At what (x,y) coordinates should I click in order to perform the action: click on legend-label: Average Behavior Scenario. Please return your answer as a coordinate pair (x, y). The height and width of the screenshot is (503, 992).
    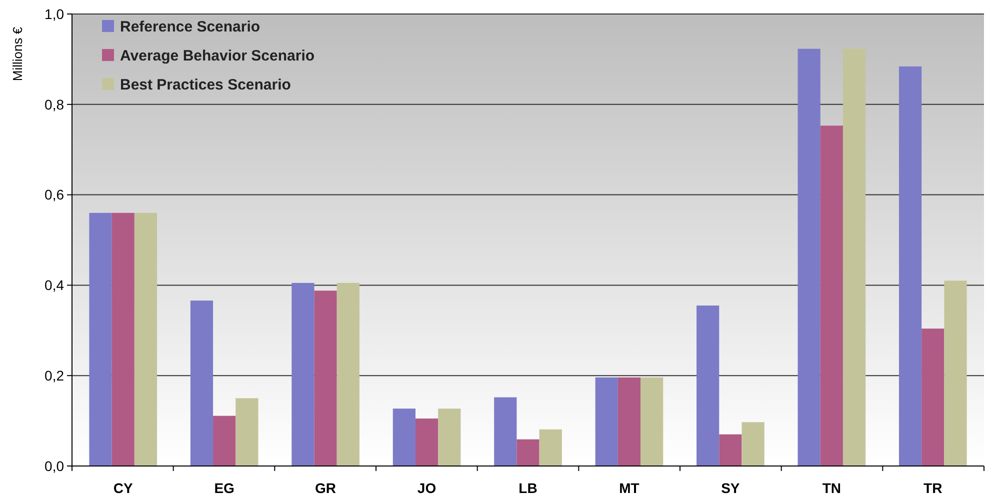
    Looking at the image, I should click on (217, 55).